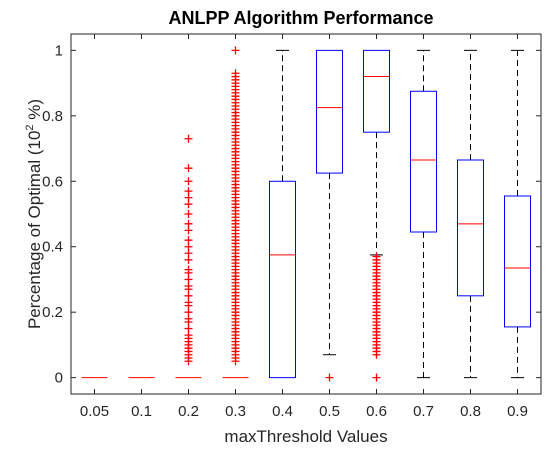 The width and height of the screenshot is (550, 457). What do you see at coordinates (52, 247) in the screenshot?
I see `y-tick-label: 0.4` at bounding box center [52, 247].